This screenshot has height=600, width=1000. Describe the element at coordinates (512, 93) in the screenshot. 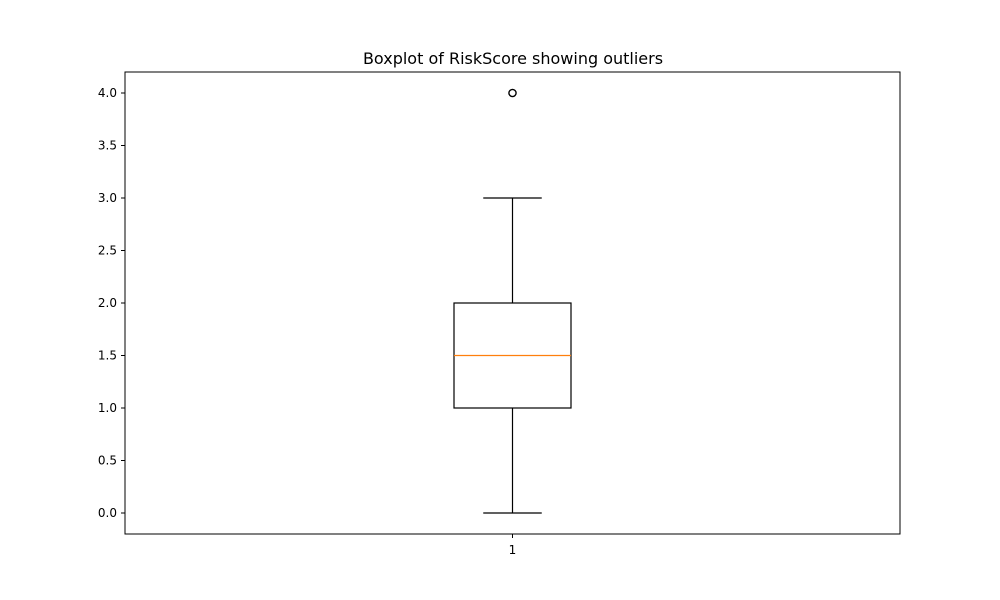

I see `outlier-point` at that location.